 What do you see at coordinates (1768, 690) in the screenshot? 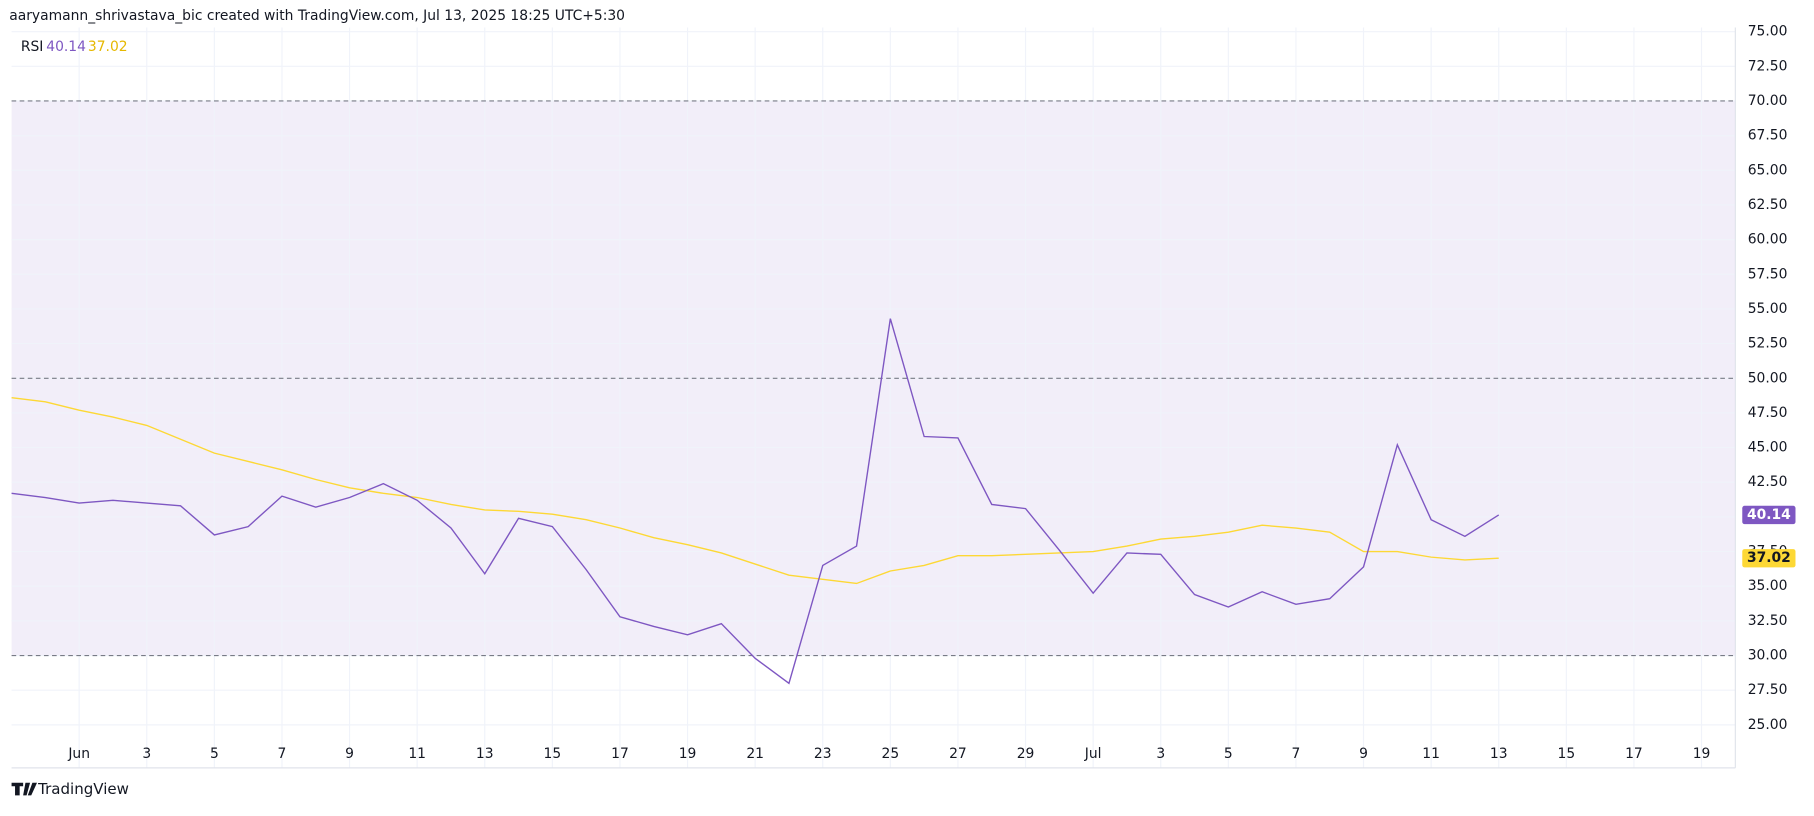
I see `y-tick-label: 27.50` at bounding box center [1768, 690].